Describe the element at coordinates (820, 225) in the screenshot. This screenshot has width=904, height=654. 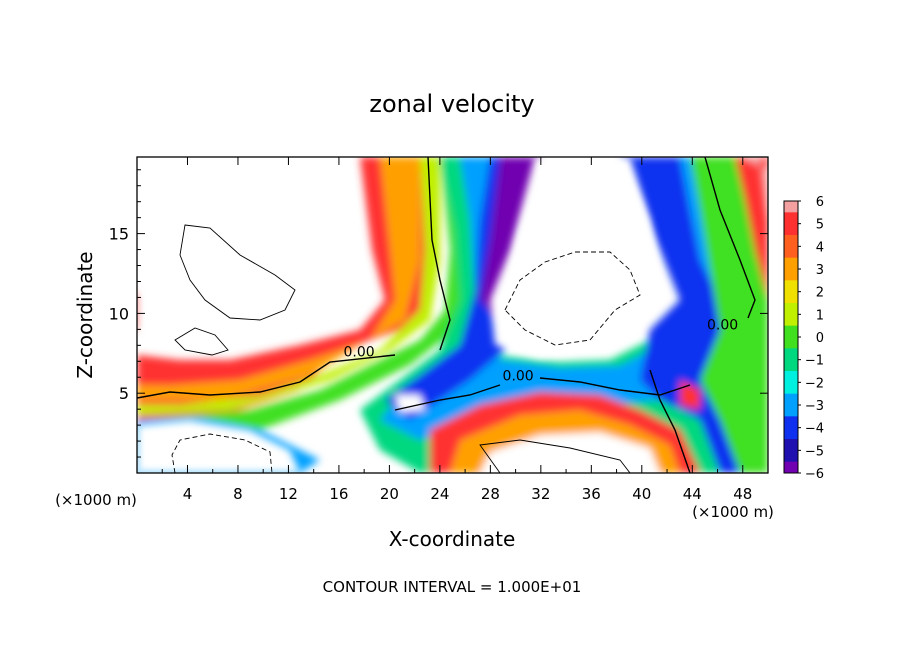
I see `colorbar-label: 5` at that location.